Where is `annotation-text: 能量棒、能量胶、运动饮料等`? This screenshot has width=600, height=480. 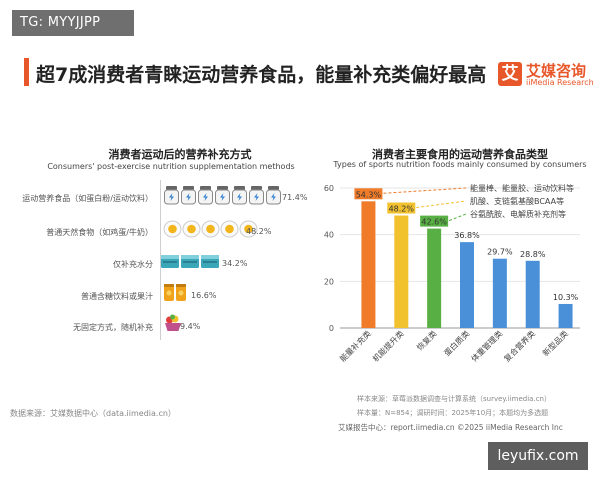
annotation-text: 能量棒、能量胶、运动饮料等 is located at coordinates (522, 188).